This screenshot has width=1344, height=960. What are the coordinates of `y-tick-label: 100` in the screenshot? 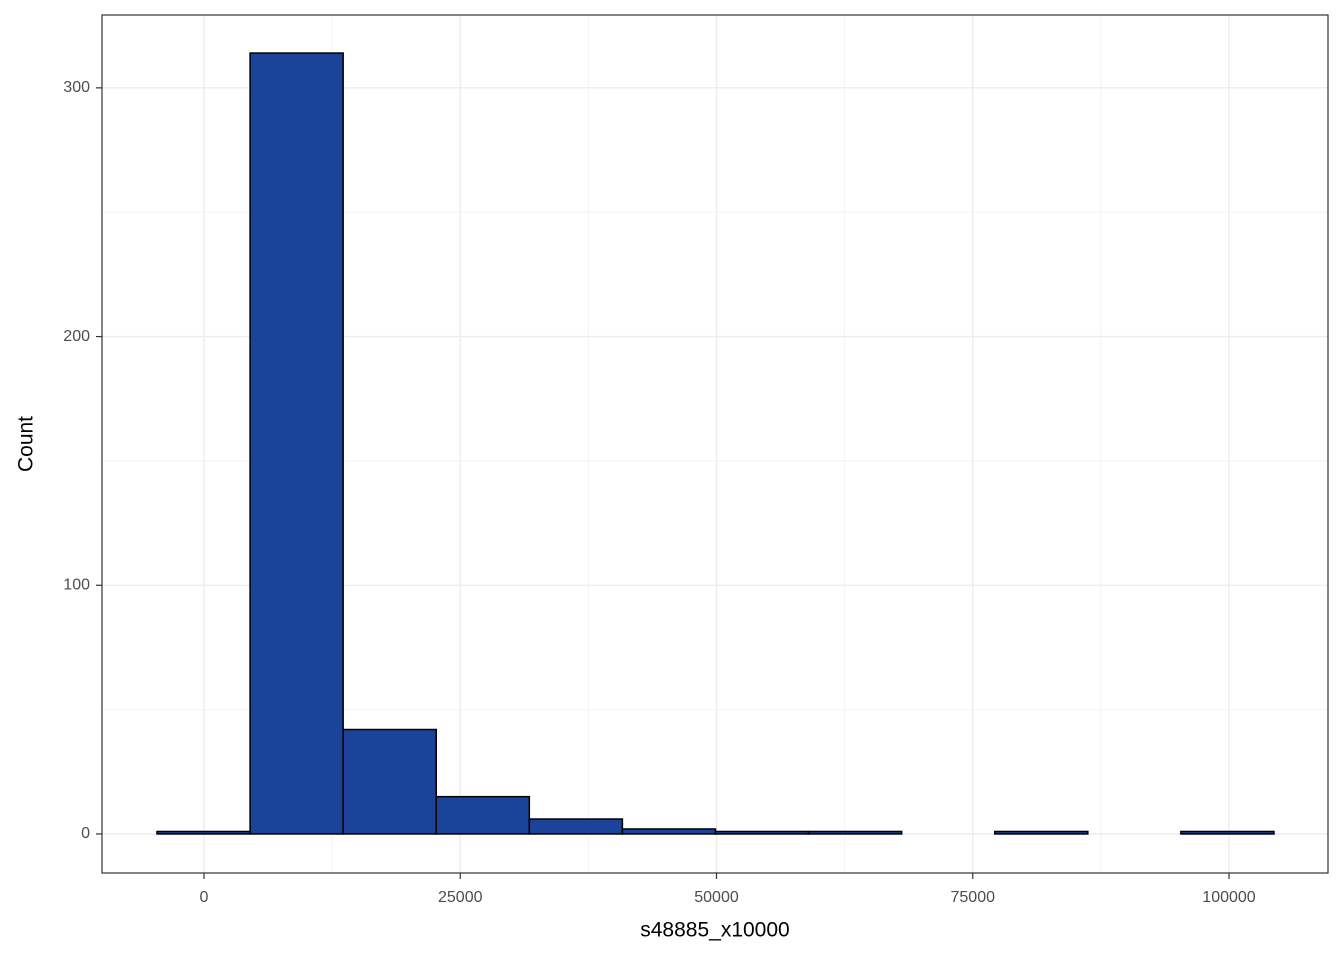 It's located at (76, 584).